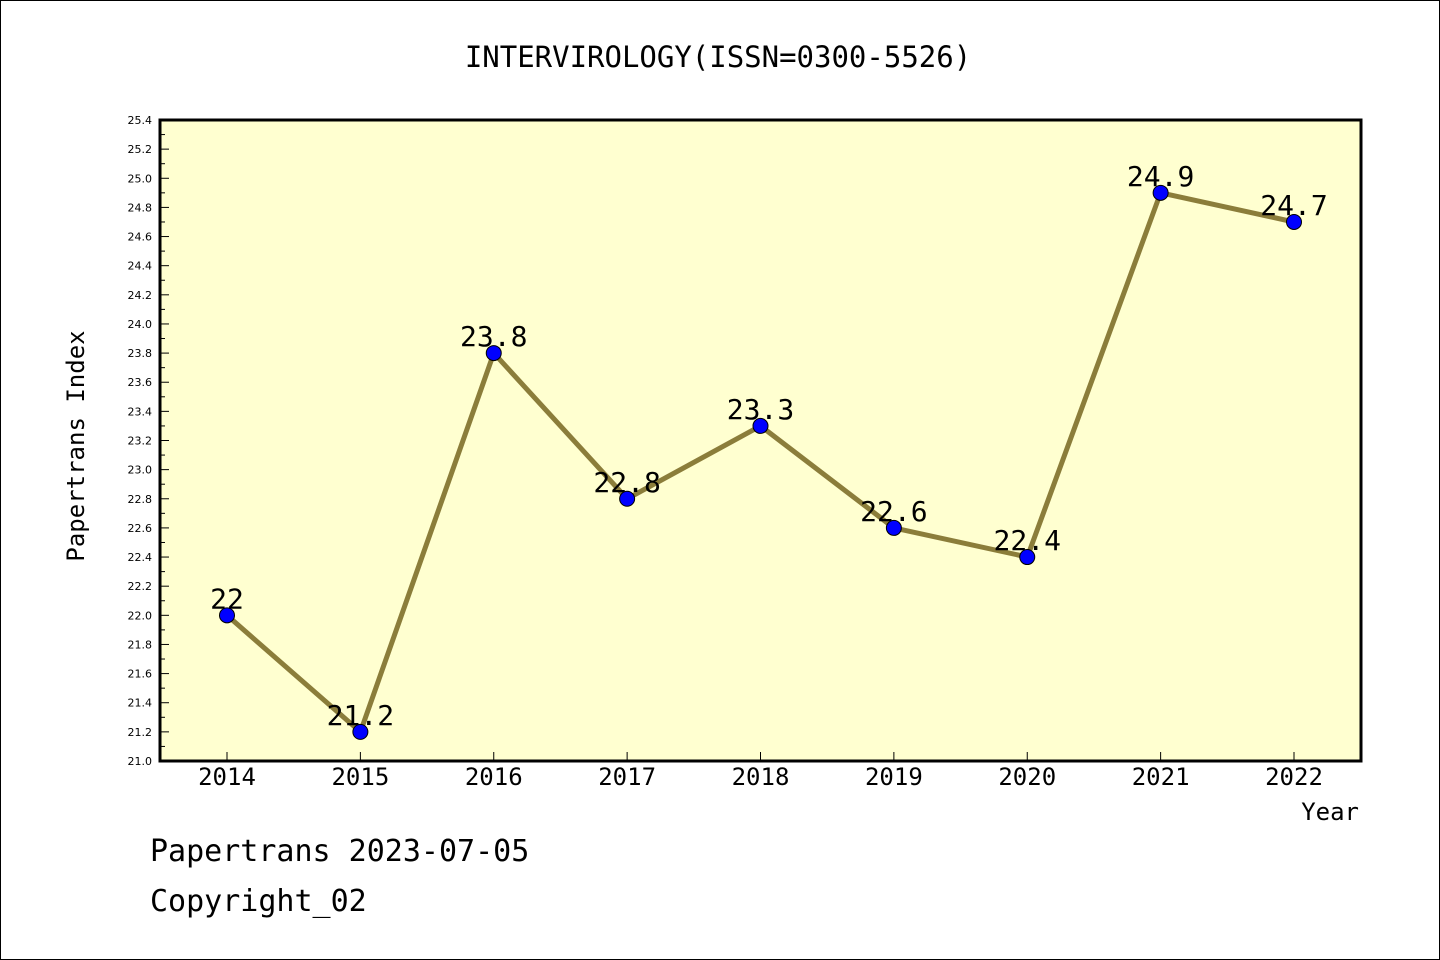 This screenshot has height=960, width=1440. What do you see at coordinates (227, 777) in the screenshot?
I see `x-tick-label: 2014` at bounding box center [227, 777].